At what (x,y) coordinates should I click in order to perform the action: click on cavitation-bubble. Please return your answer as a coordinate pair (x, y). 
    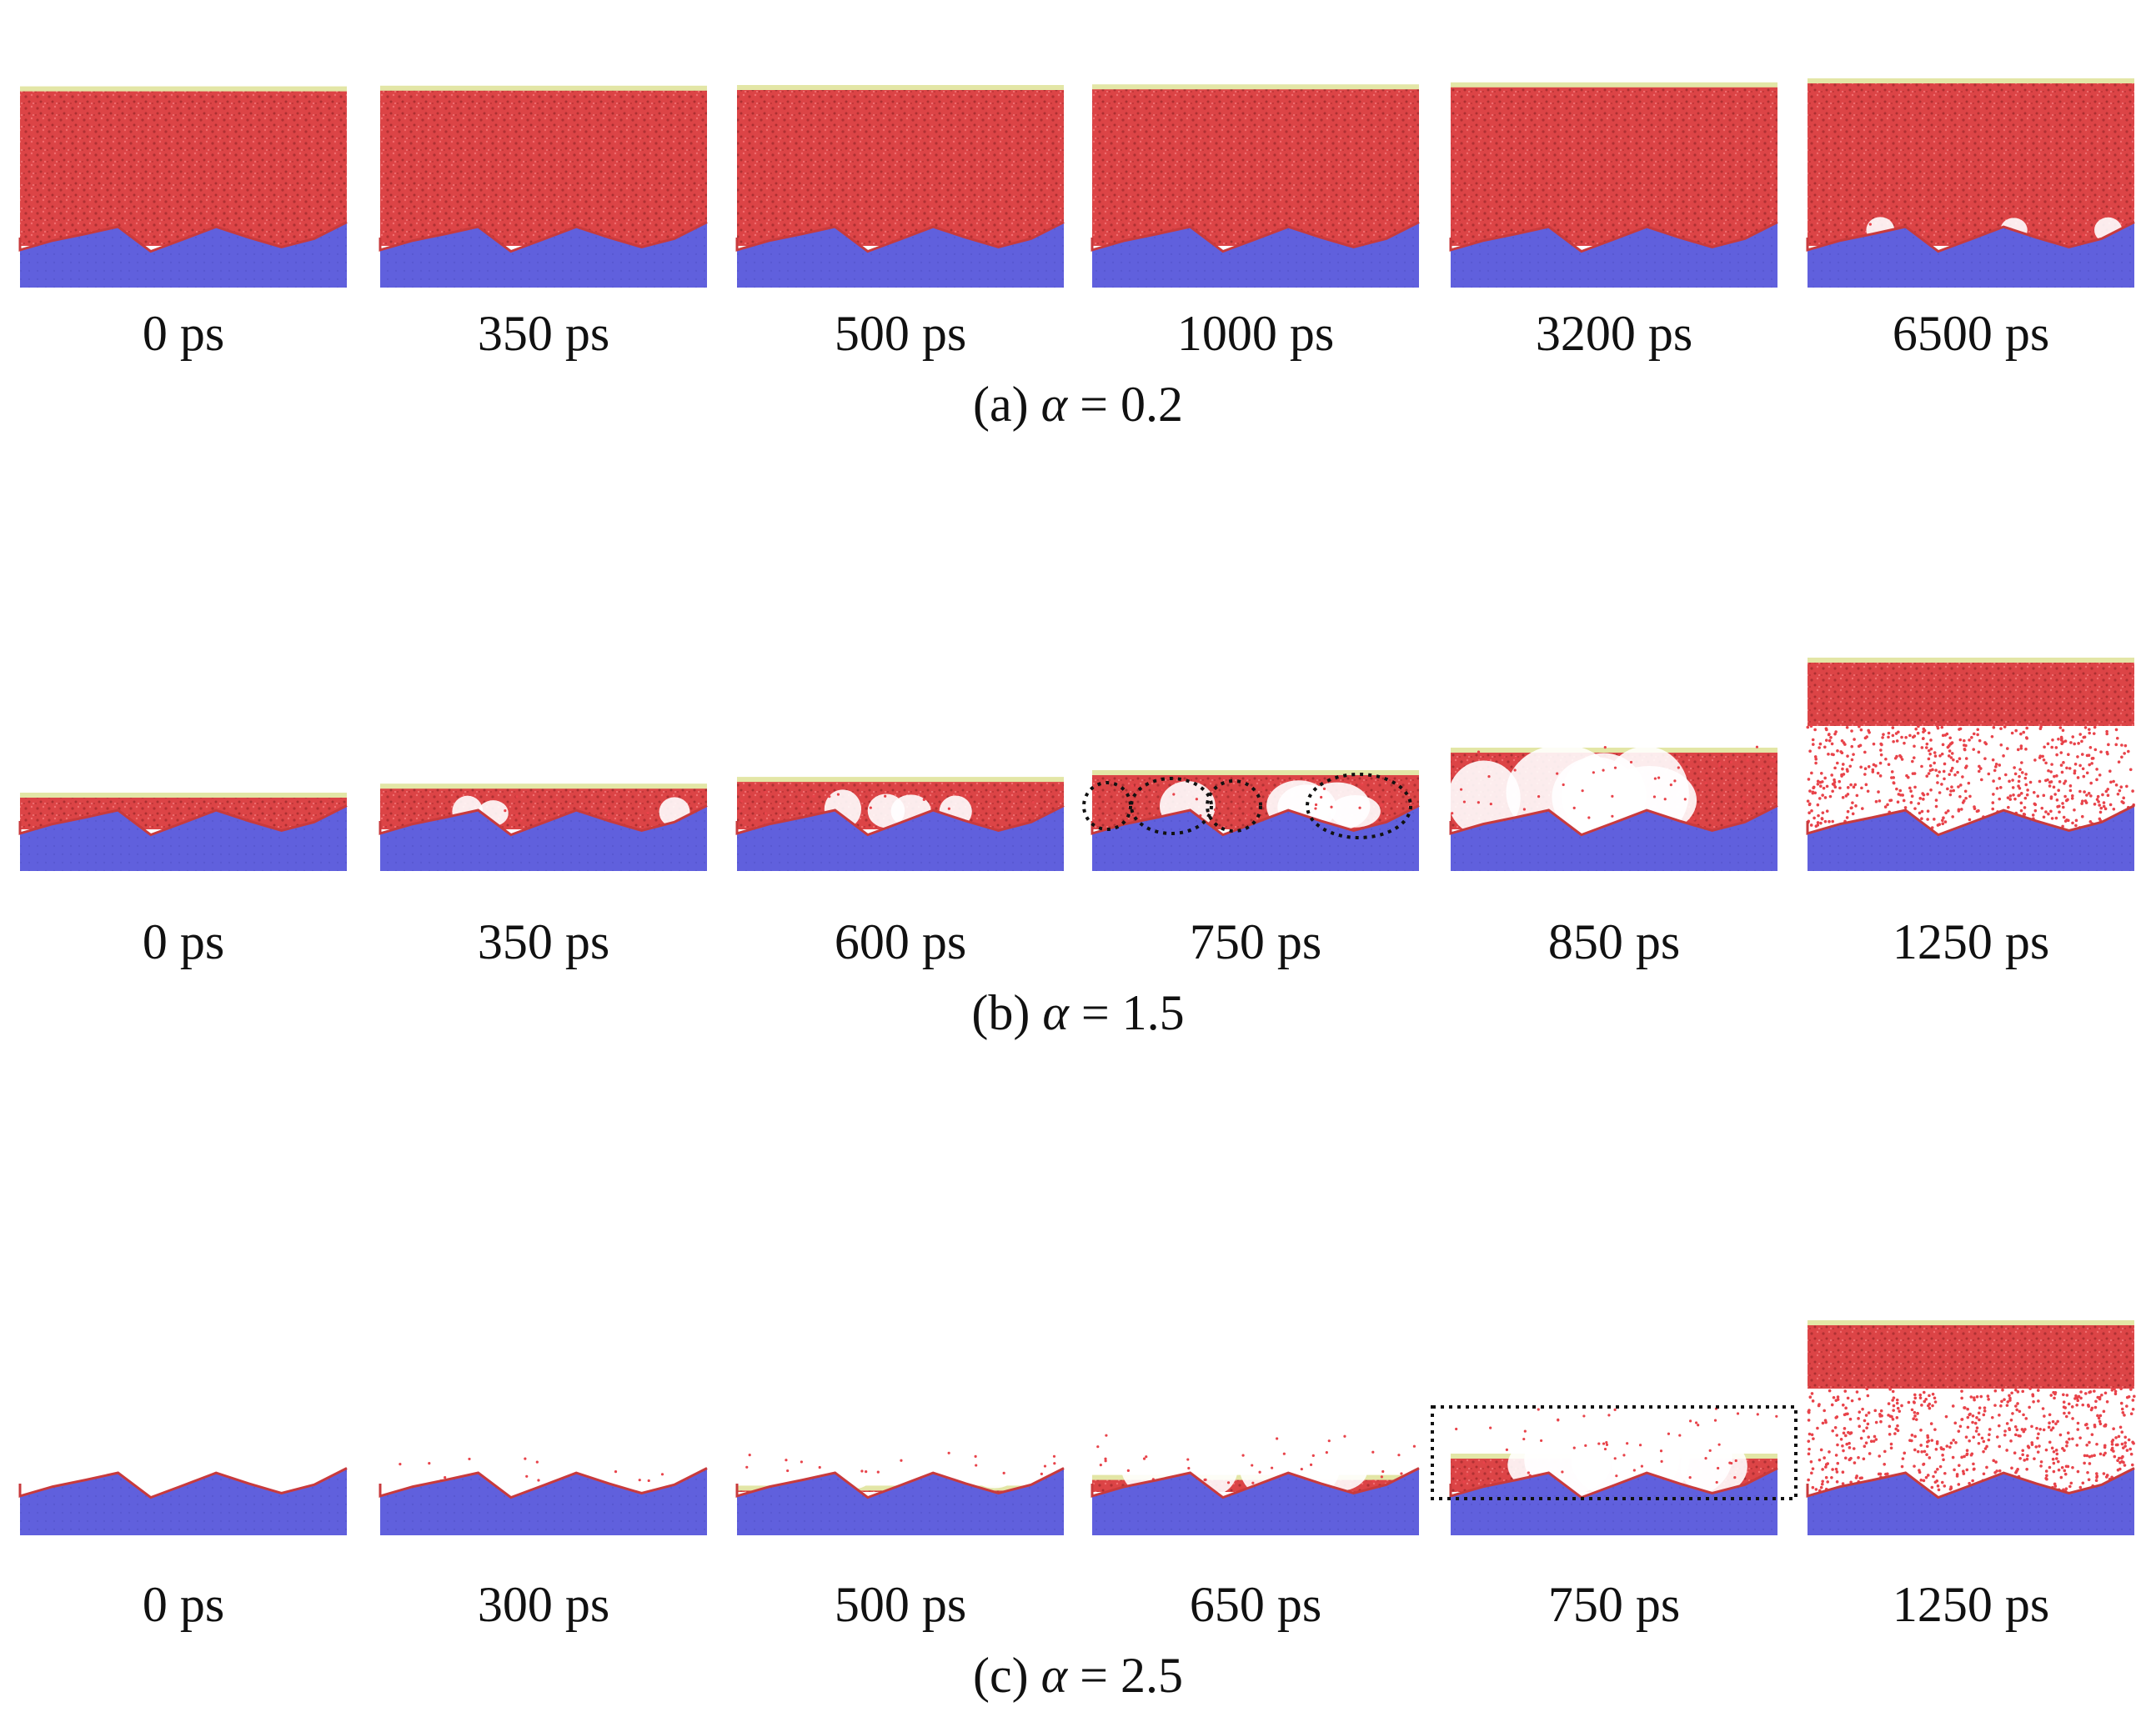
    Looking at the image, I should click on (1335, 1472).